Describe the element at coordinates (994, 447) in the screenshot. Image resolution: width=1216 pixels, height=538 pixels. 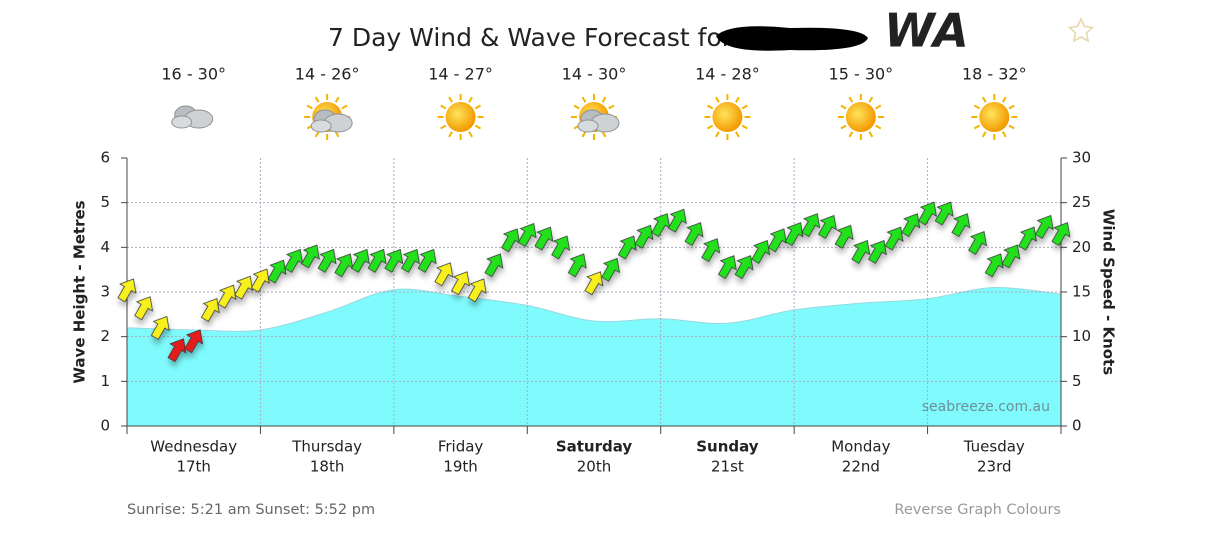
I see `x-tick-label: Tuesday` at that location.